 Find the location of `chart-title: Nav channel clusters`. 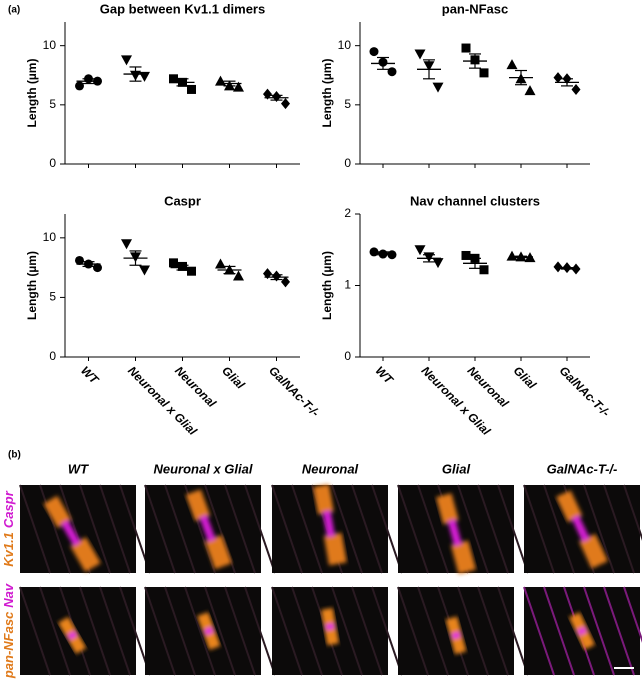

chart-title: Nav channel clusters is located at coordinates (475, 200).